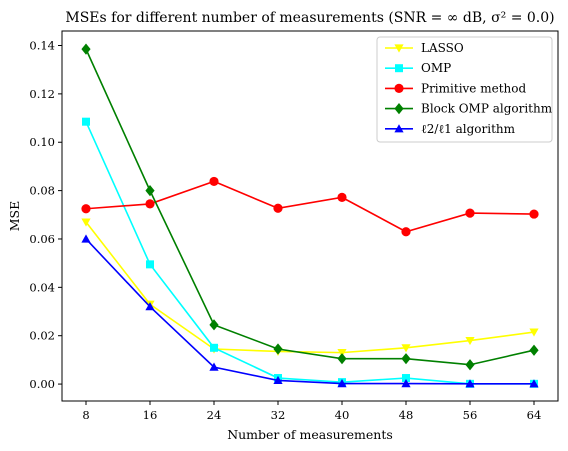 The image size is (568, 451). I want to click on x-tick-label: 8, so click(85, 415).